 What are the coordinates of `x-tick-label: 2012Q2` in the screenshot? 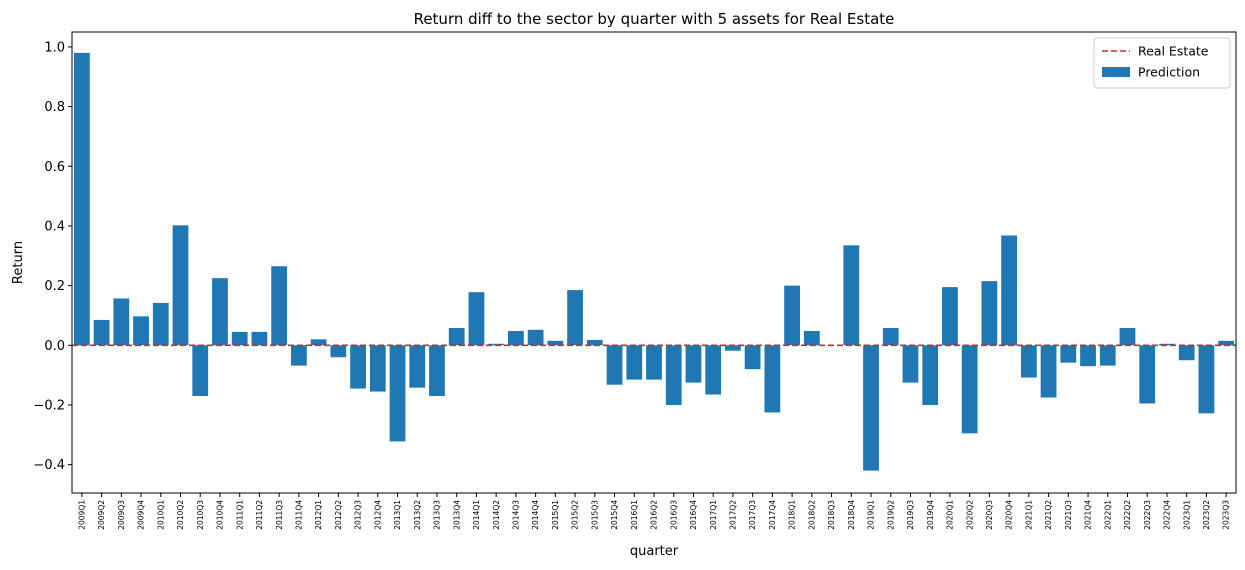 It's located at (338, 515).